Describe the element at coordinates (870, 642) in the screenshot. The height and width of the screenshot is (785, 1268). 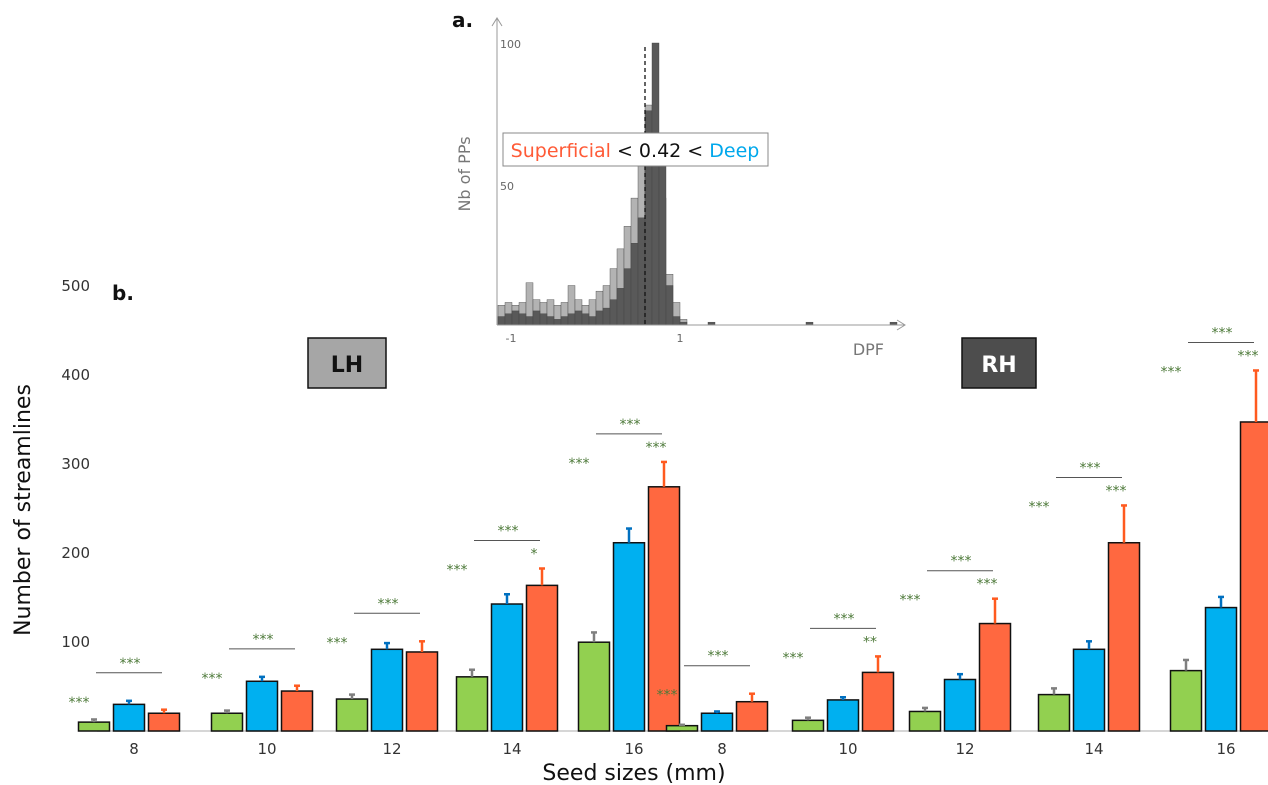
I see `sig-right: **` at that location.